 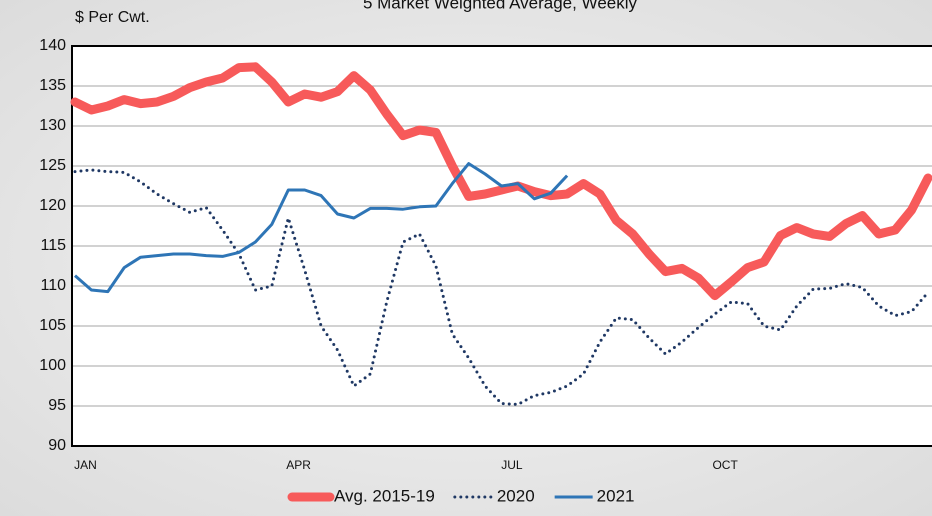 I want to click on series-line, so click(x=321, y=228).